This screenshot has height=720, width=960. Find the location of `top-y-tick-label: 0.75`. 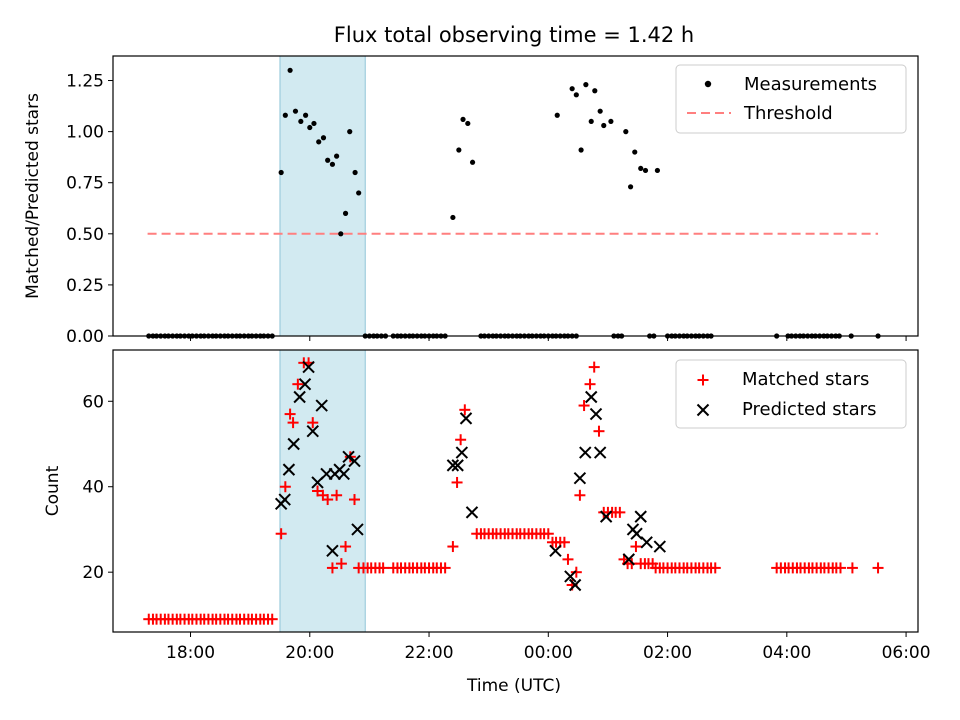

top-y-tick-label: 0.75 is located at coordinates (85, 184).